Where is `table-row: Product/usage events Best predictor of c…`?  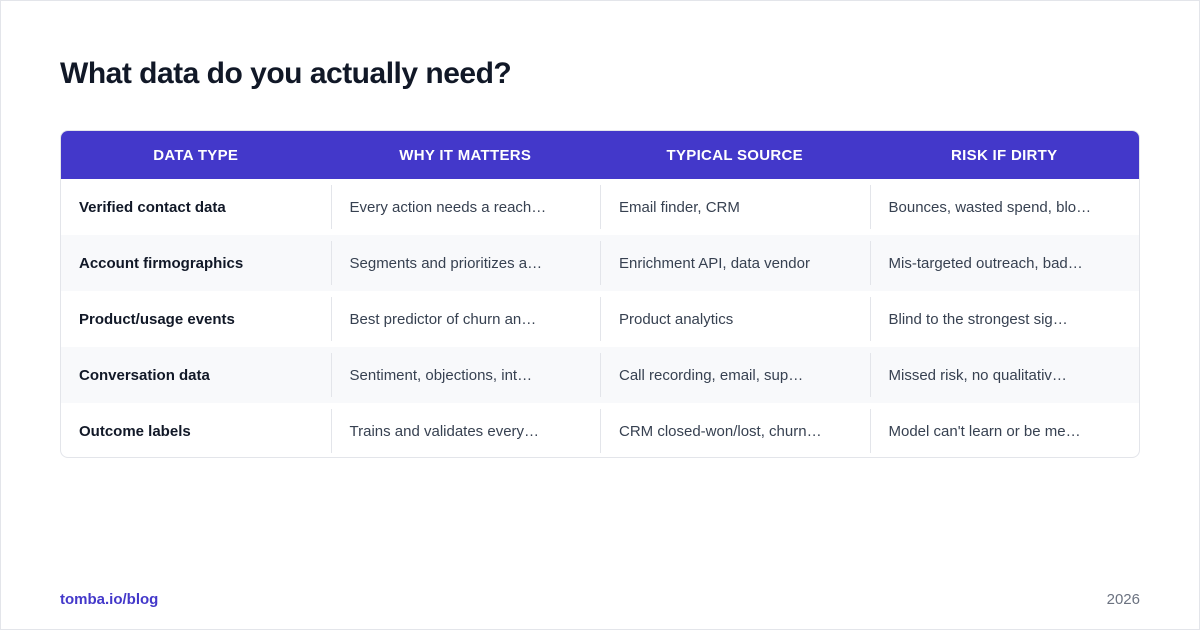
table-row: Product/usage events Best predictor of c… is located at coordinates (600, 319).